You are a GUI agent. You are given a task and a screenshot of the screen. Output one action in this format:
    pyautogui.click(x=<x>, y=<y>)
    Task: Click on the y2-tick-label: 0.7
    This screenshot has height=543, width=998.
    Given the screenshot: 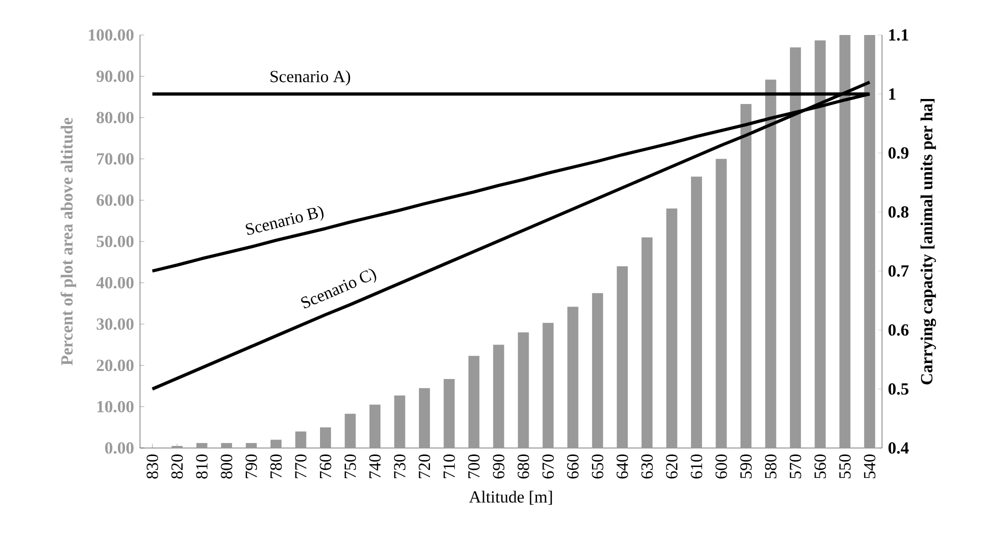 What is the action you would take?
    pyautogui.click(x=898, y=271)
    